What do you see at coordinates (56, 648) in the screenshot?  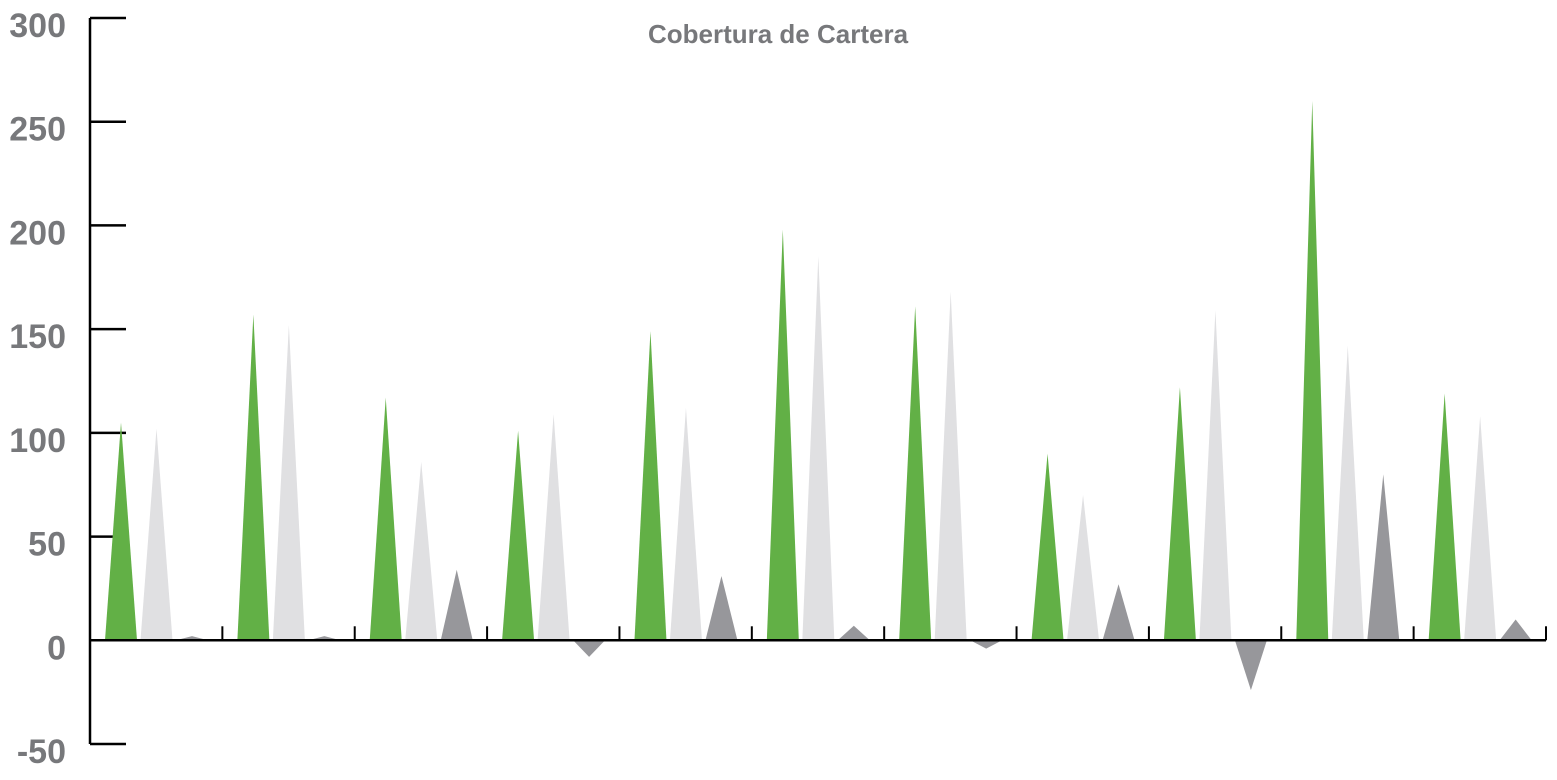 I see `y-tick-label: 0` at bounding box center [56, 648].